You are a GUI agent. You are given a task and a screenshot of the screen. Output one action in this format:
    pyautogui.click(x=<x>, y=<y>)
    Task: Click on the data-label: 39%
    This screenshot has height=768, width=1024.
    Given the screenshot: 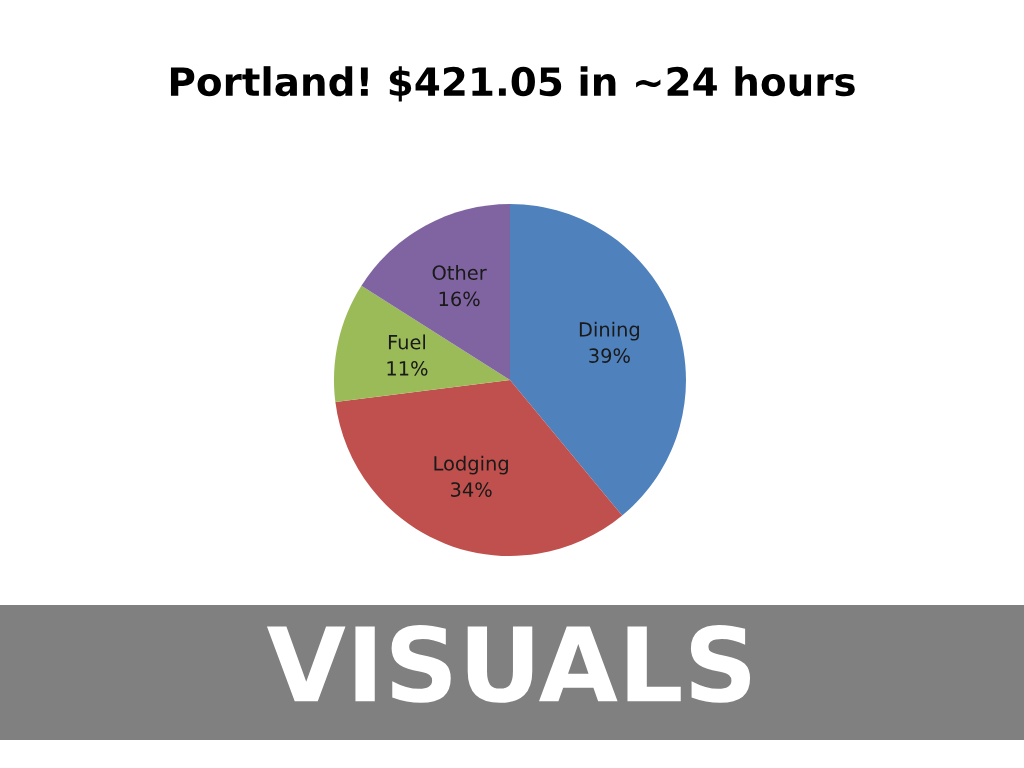 What is the action you would take?
    pyautogui.click(x=609, y=355)
    